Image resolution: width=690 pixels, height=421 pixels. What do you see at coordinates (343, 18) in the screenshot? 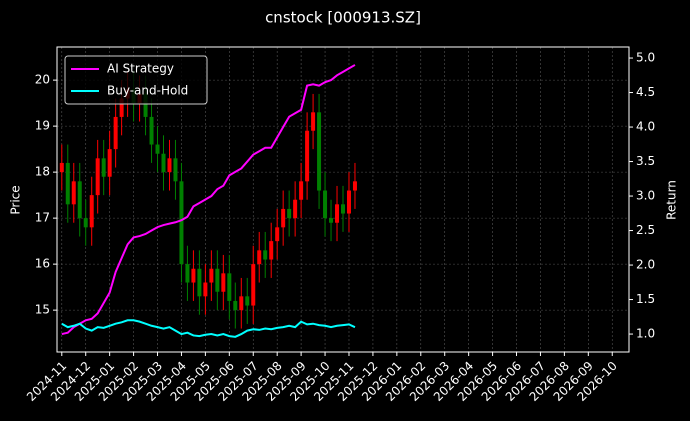
I see `chart-title: cnstock [000913.SZ]` at bounding box center [343, 18].